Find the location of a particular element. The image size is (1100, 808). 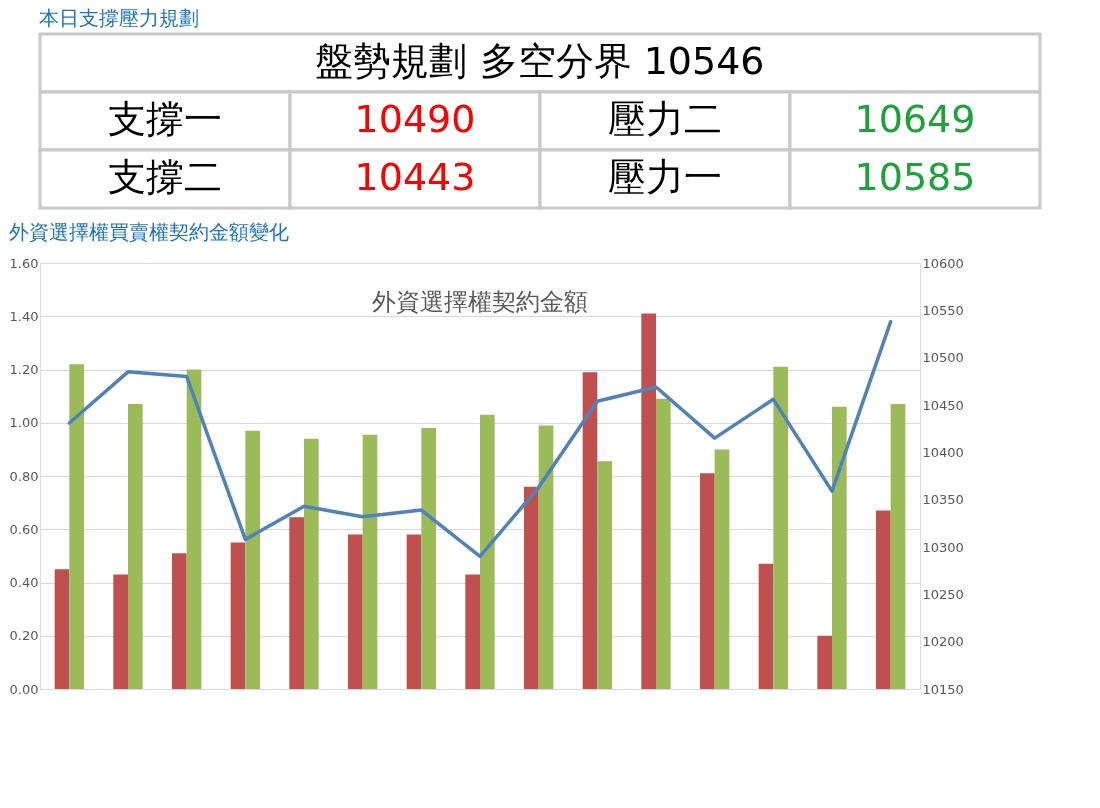

text: 10649 is located at coordinates (915, 119).